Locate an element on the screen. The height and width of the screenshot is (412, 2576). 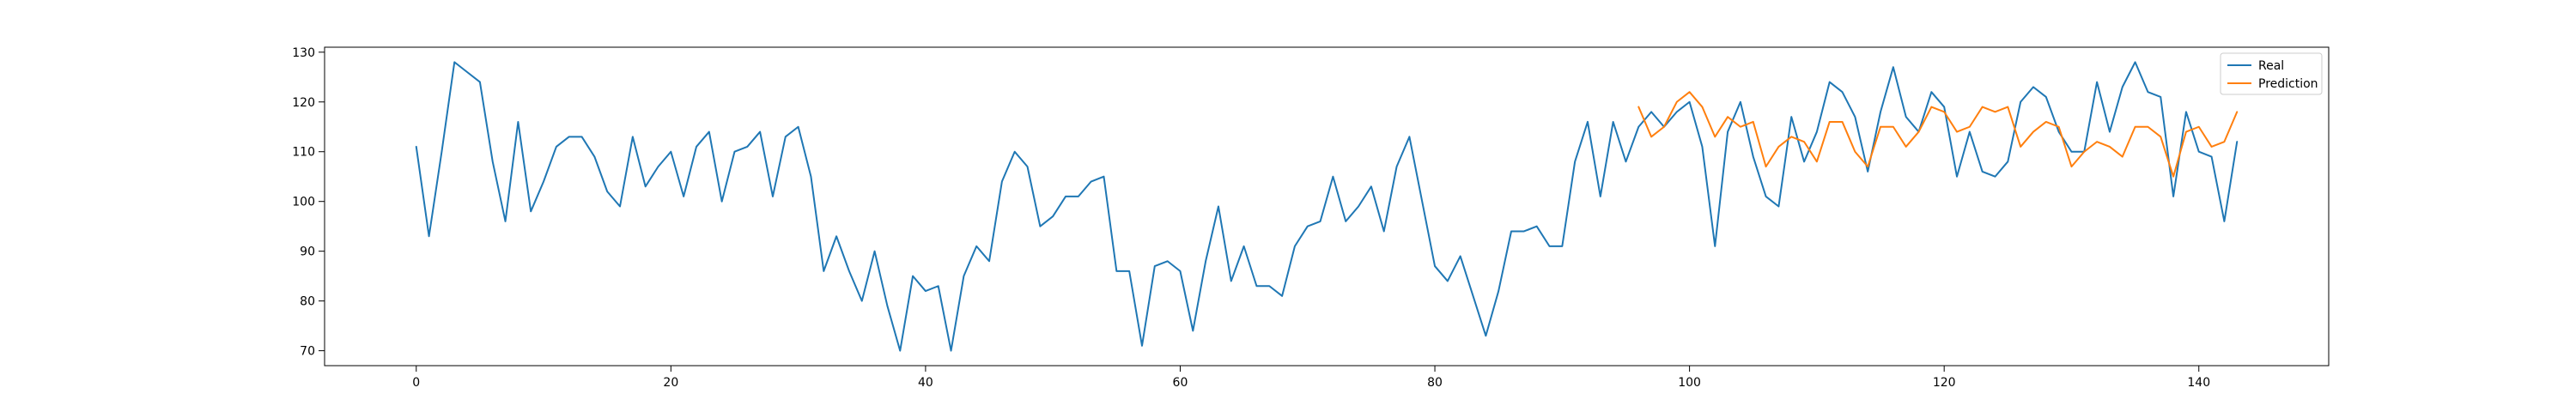
x-tick-label: 120 is located at coordinates (1945, 383).